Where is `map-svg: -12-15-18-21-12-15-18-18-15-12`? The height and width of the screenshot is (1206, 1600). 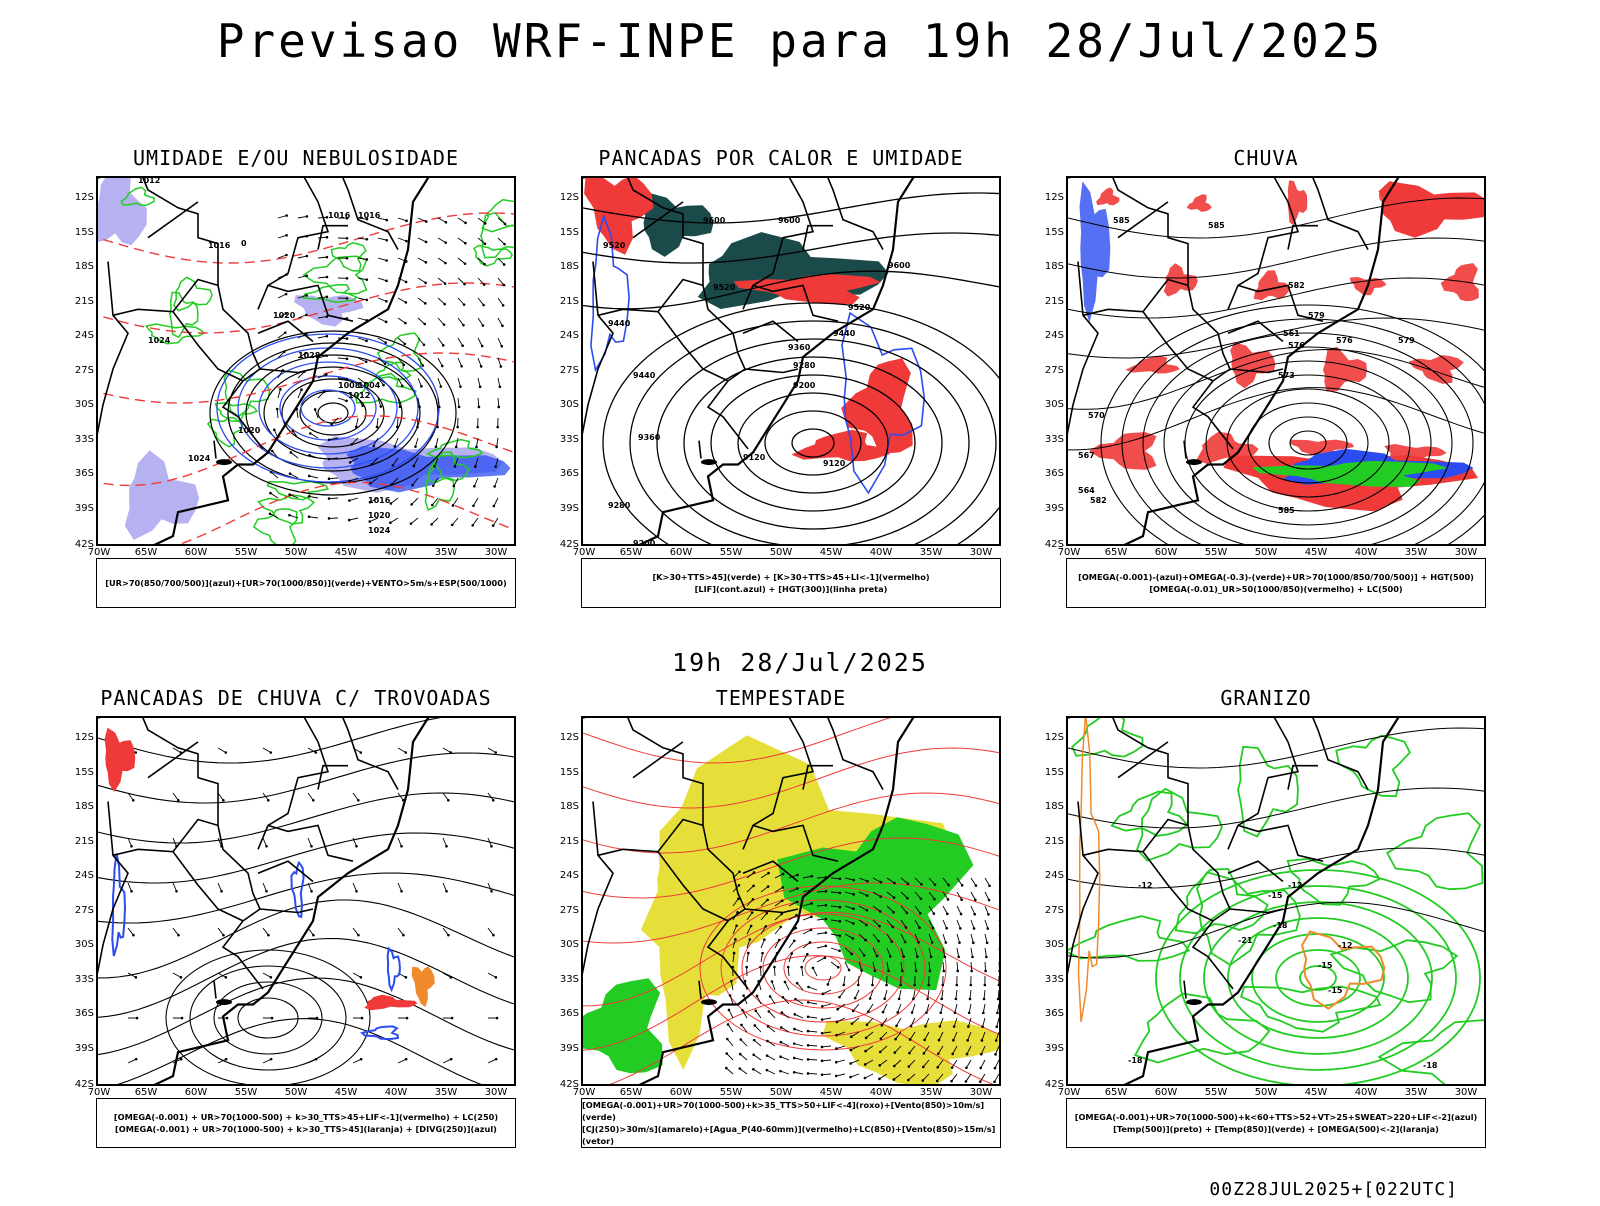 map-svg: -12-15-18-21-12-15-18-18-15-12 is located at coordinates (1277, 902).